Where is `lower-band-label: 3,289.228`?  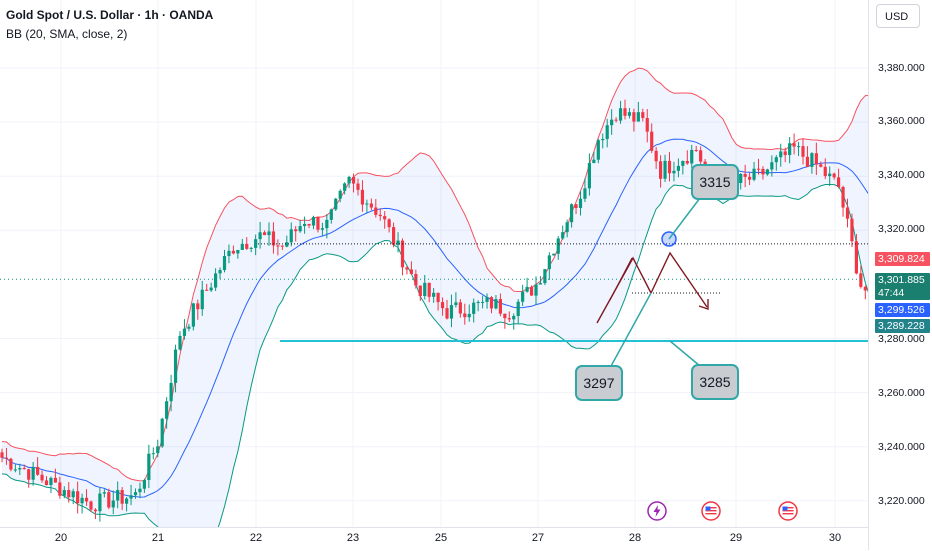 lower-band-label: 3,289.228 is located at coordinates (902, 326).